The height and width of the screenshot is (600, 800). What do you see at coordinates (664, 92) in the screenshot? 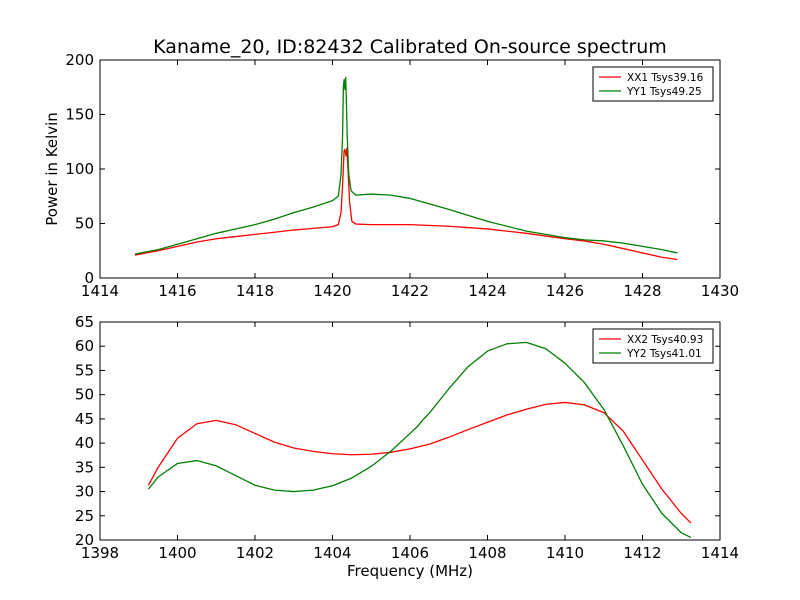
I see `legend-label-2: YY1 Tsys49.25` at bounding box center [664, 92].